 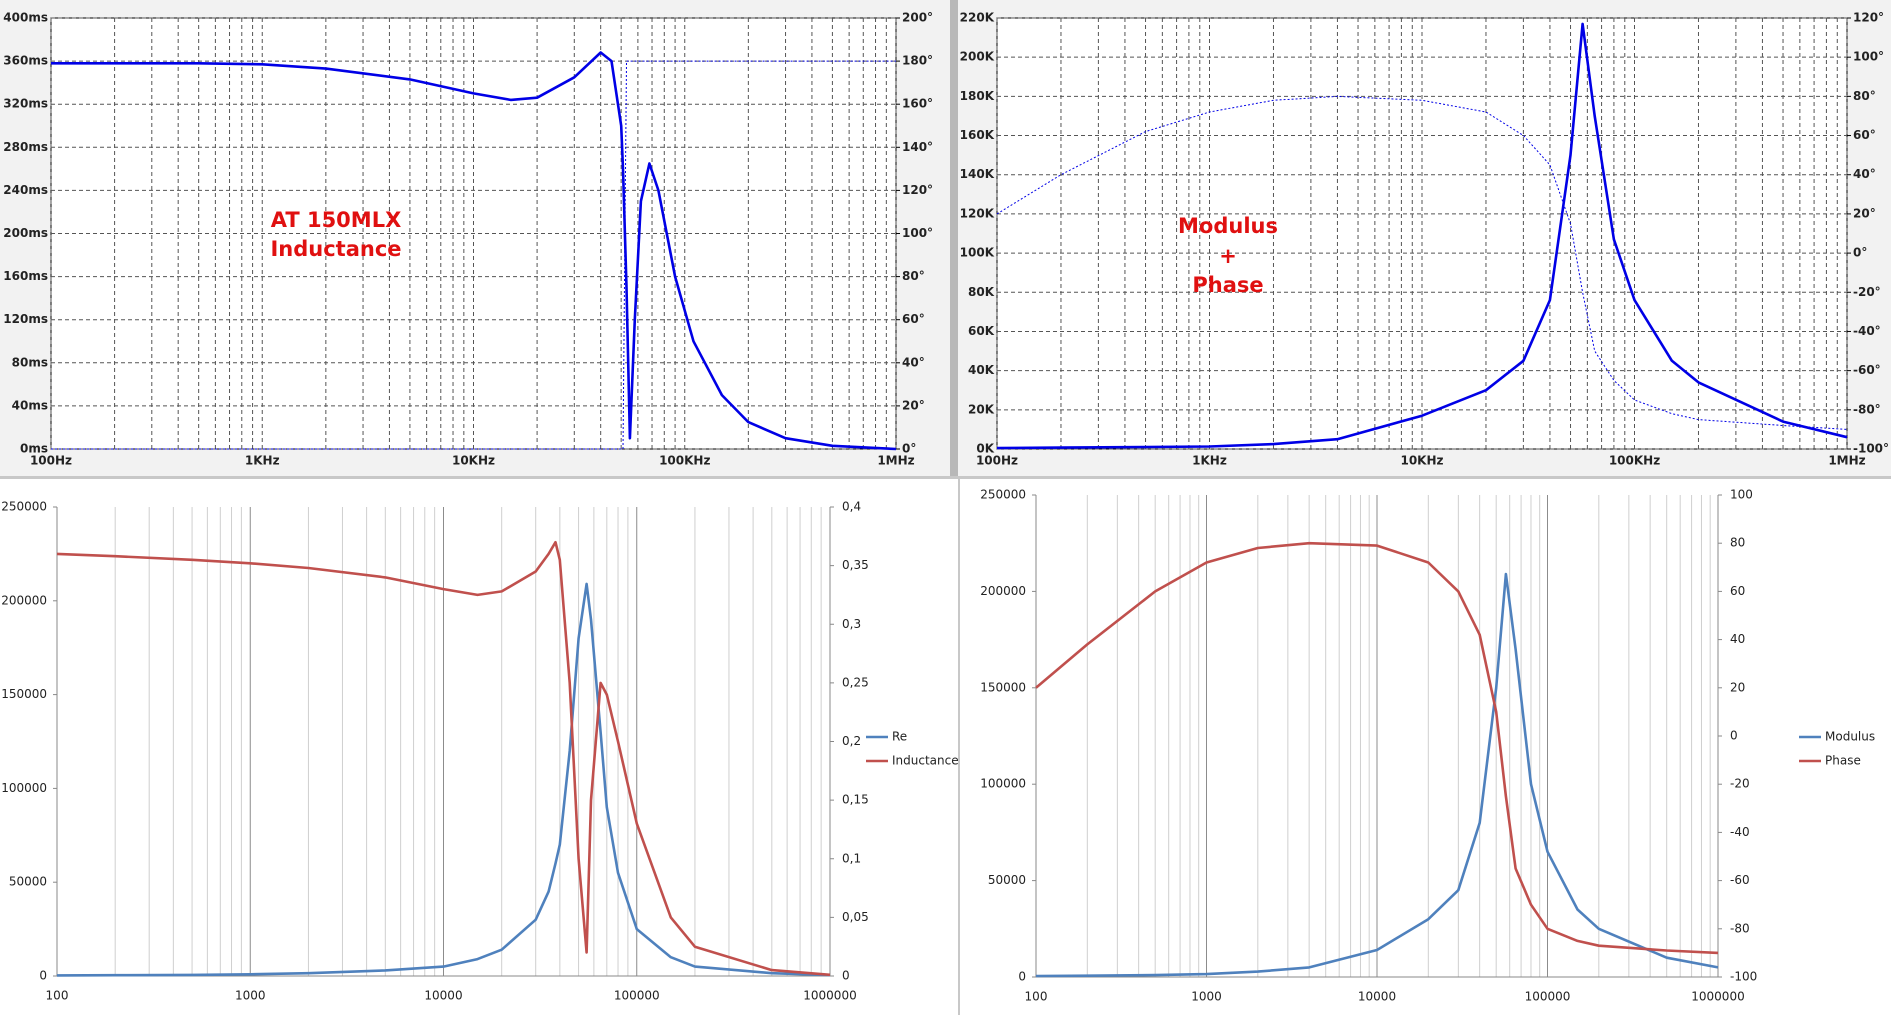 I want to click on y2-tick-label: 0,4, so click(x=851, y=507).